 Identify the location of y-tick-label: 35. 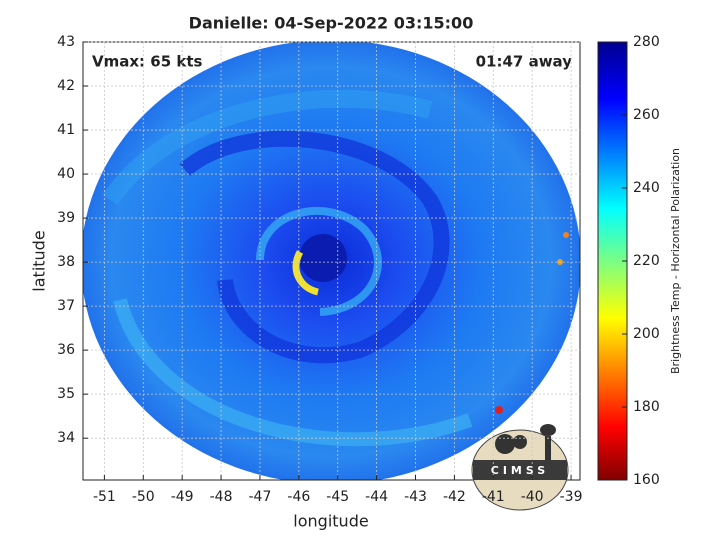
(66, 394).